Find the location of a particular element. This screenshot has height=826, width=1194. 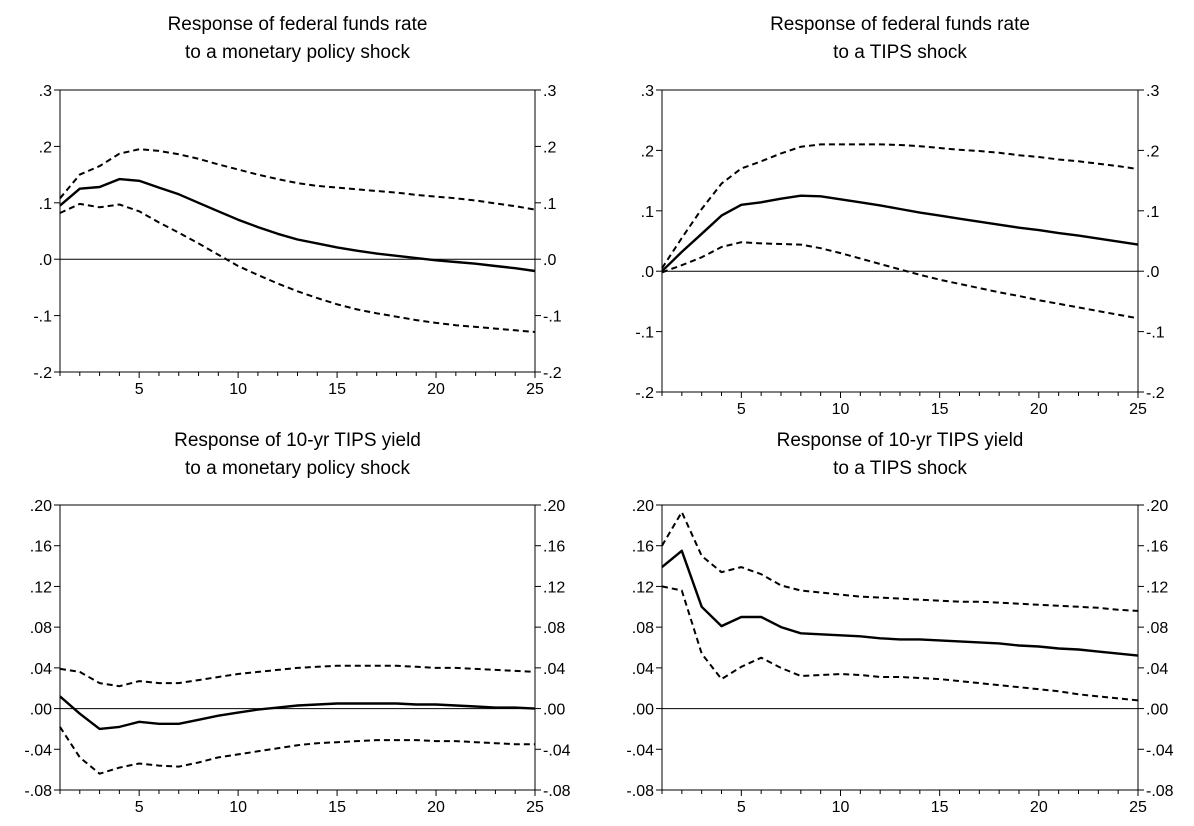

y-tick-label-right: .1 is located at coordinates (1152, 212).